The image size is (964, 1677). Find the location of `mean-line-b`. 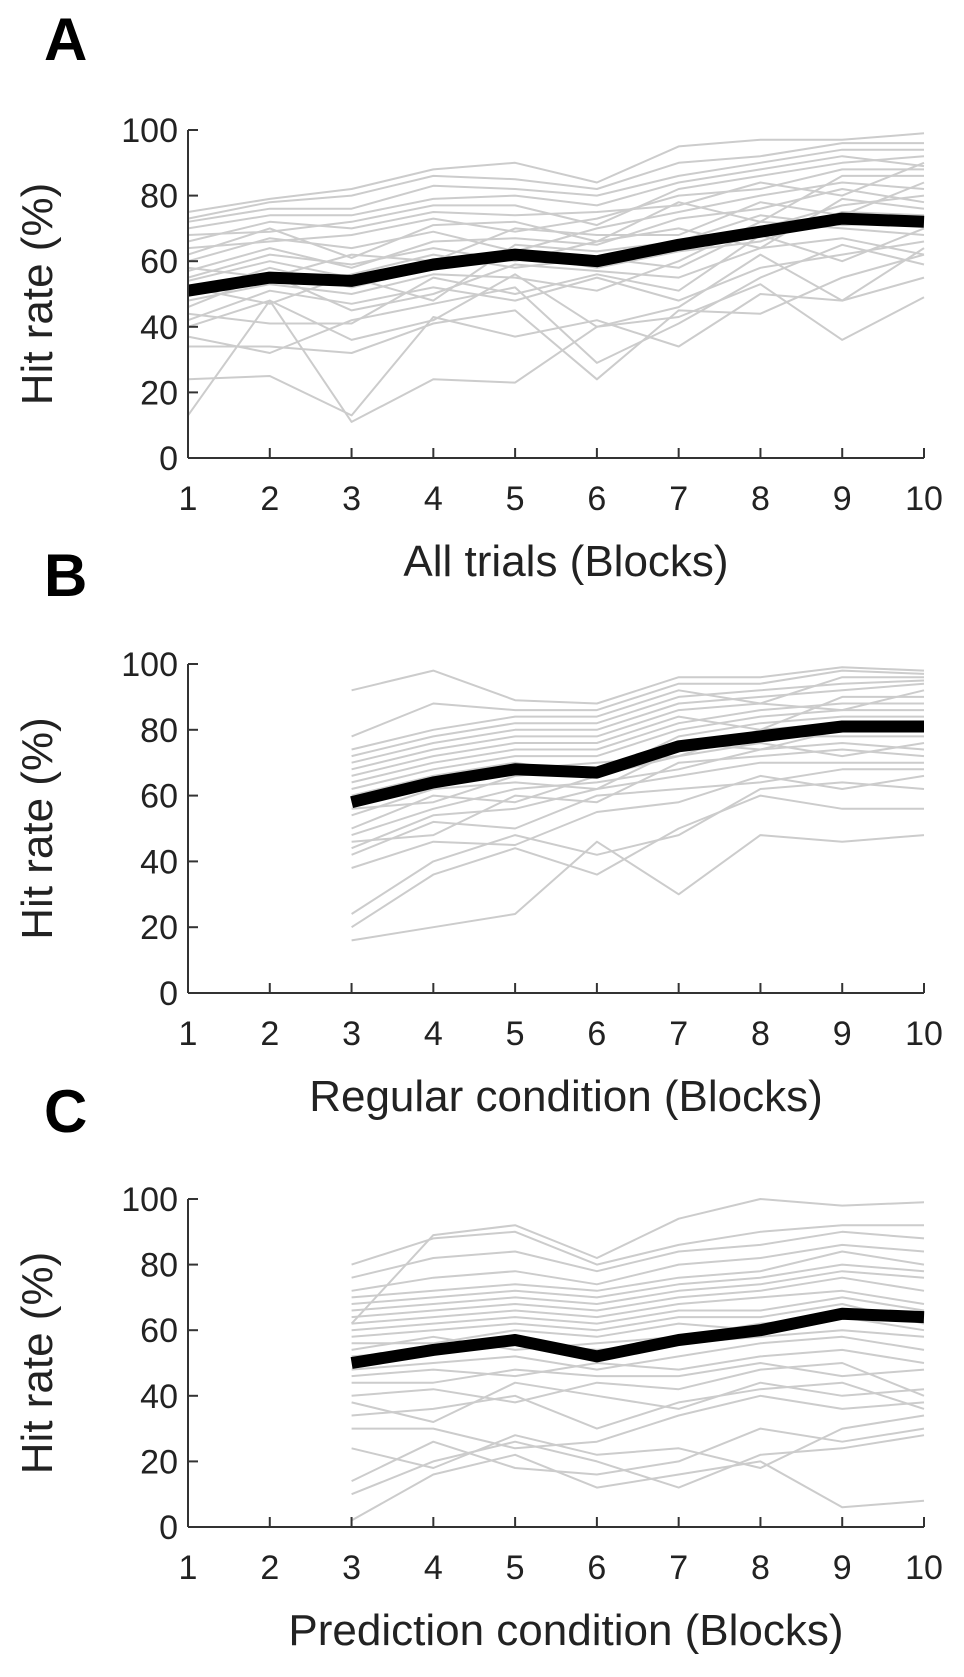

mean-line-b is located at coordinates (637, 764).